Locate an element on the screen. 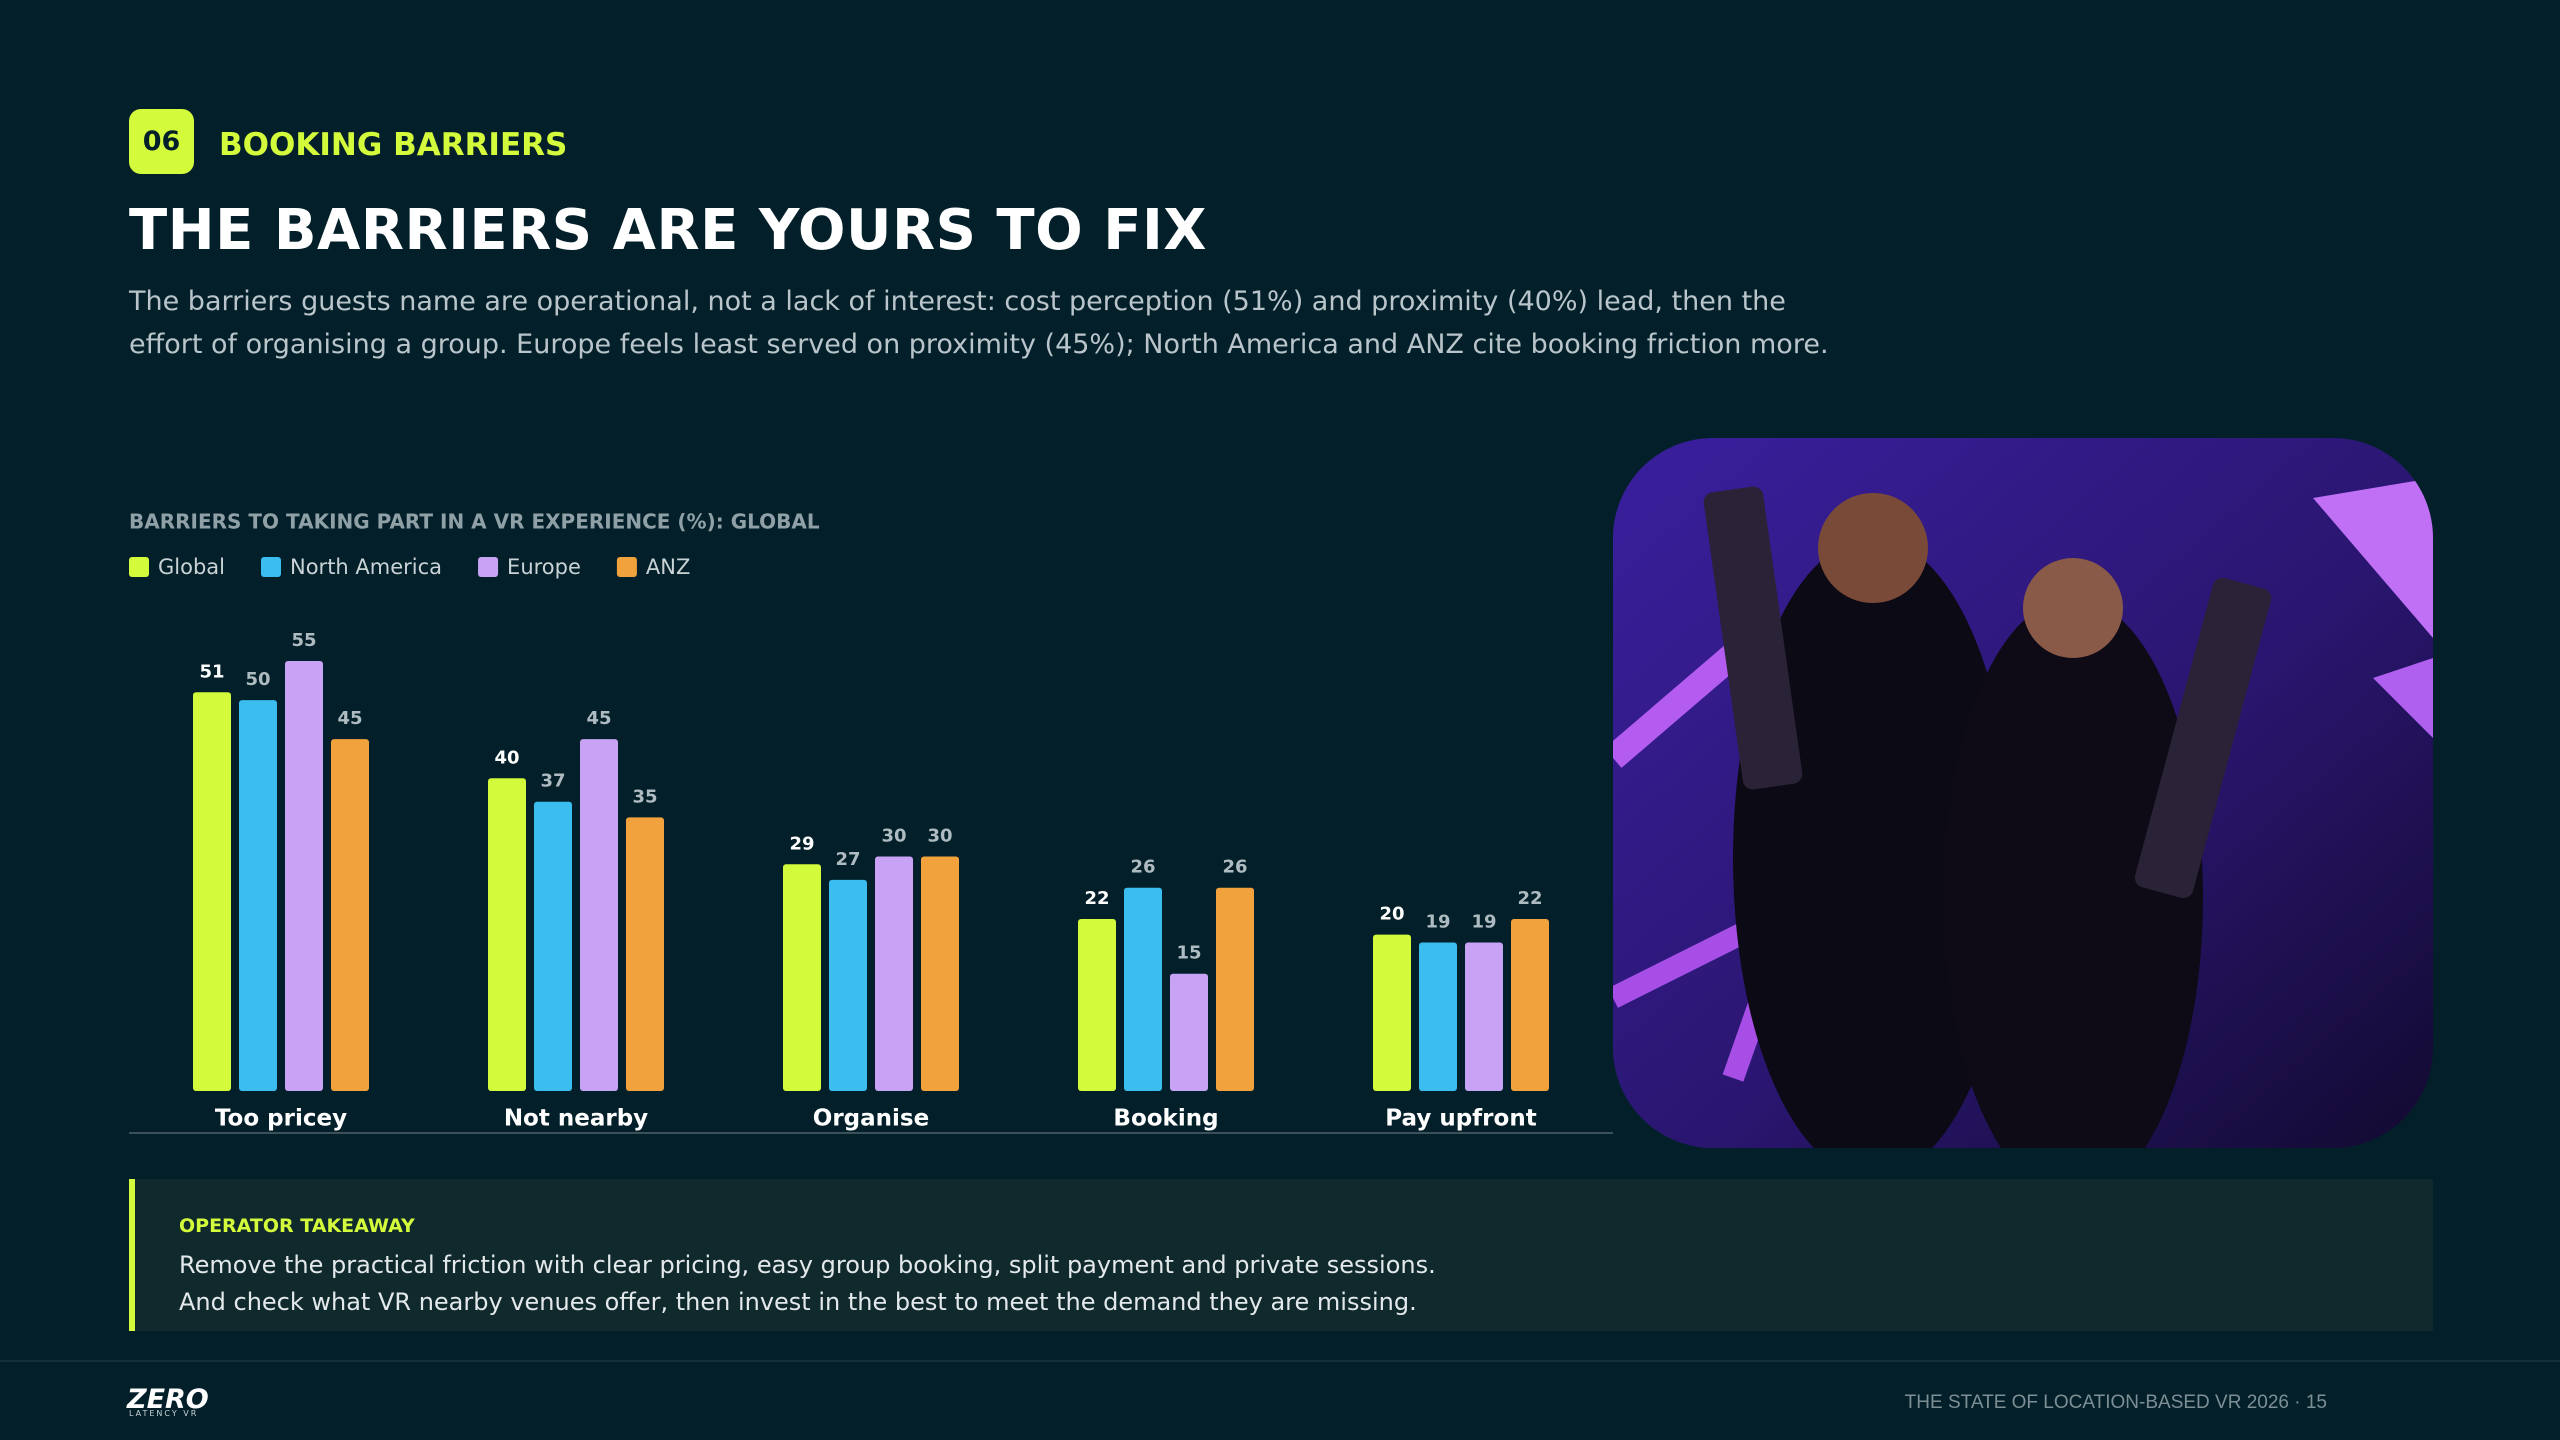 The height and width of the screenshot is (1440, 2560). x-tick-label: Too pricey is located at coordinates (281, 1119).